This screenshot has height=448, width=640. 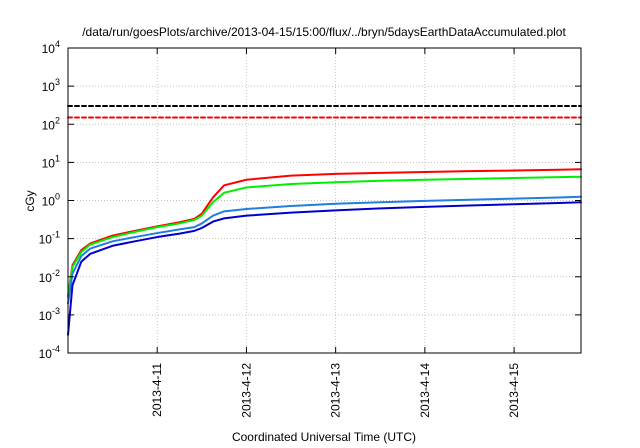 What do you see at coordinates (49, 314) in the screenshot?
I see `y-tick-label: 10⁻³` at bounding box center [49, 314].